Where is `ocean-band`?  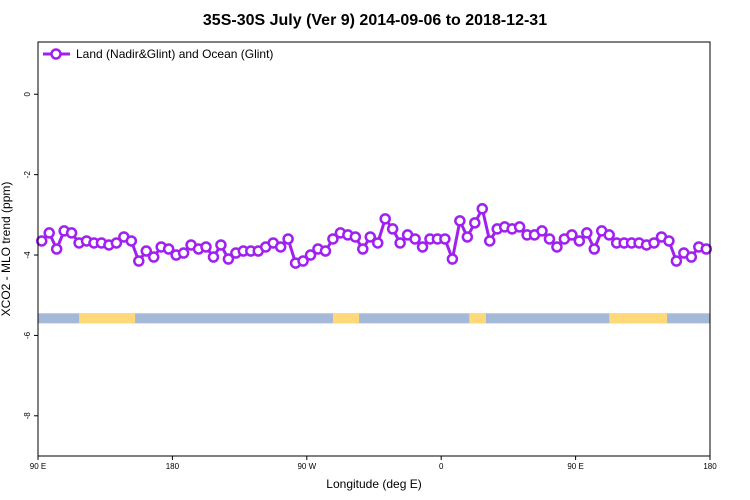 ocean-band is located at coordinates (374, 318).